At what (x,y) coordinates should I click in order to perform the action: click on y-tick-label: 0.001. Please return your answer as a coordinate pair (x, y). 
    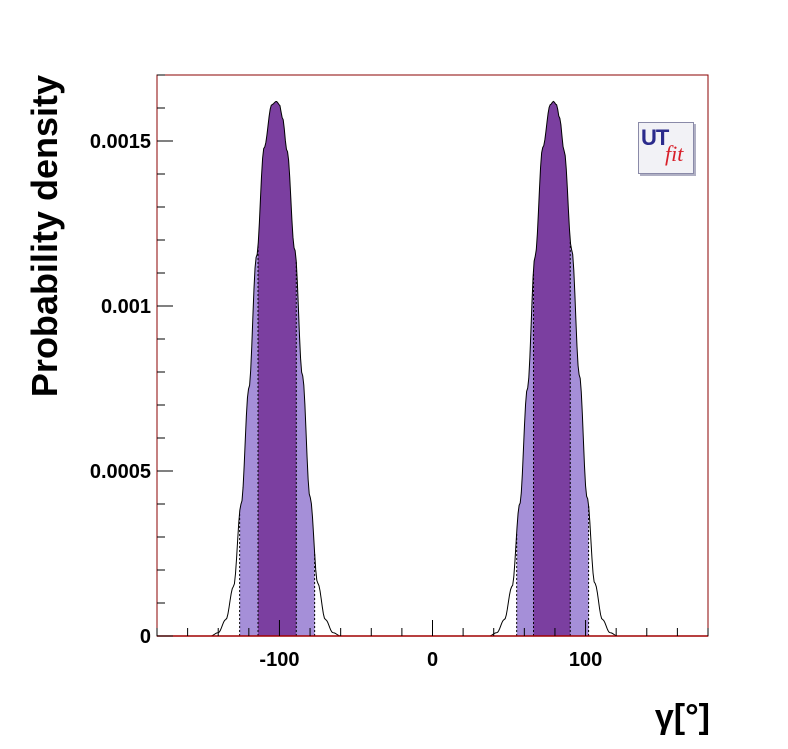
    Looking at the image, I should click on (126, 307).